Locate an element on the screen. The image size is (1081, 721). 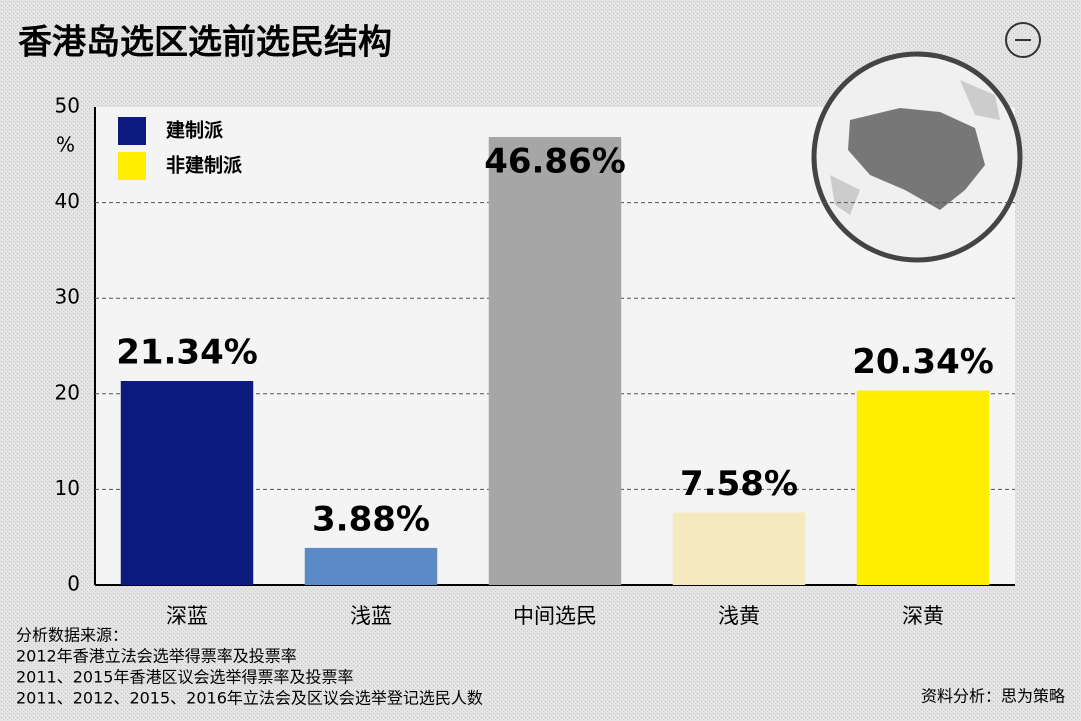
y-tick-label: 20 is located at coordinates (67, 392).